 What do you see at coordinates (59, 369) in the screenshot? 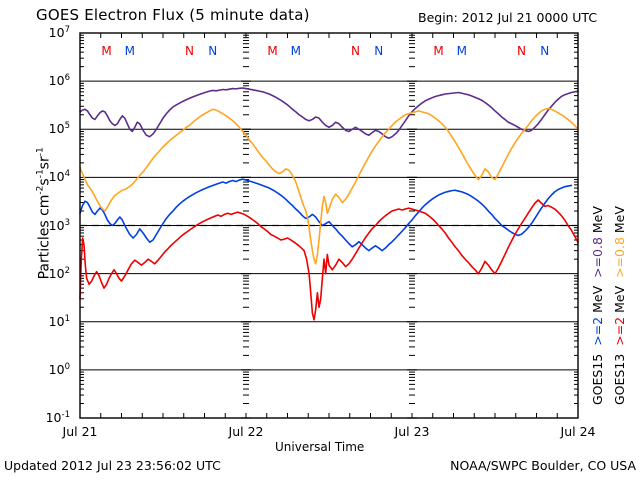
I see `y-axis-tick-label: 10⁰` at bounding box center [59, 369].